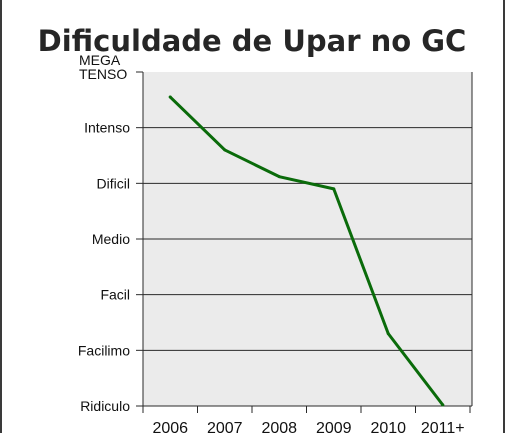 The height and width of the screenshot is (433, 529). Describe the element at coordinates (105, 406) in the screenshot. I see `y-tick-label: Ridiculo` at that location.